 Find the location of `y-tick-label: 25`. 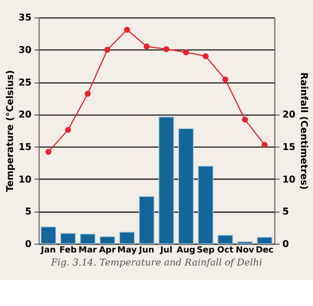

y-tick-label: 25 is located at coordinates (25, 82).